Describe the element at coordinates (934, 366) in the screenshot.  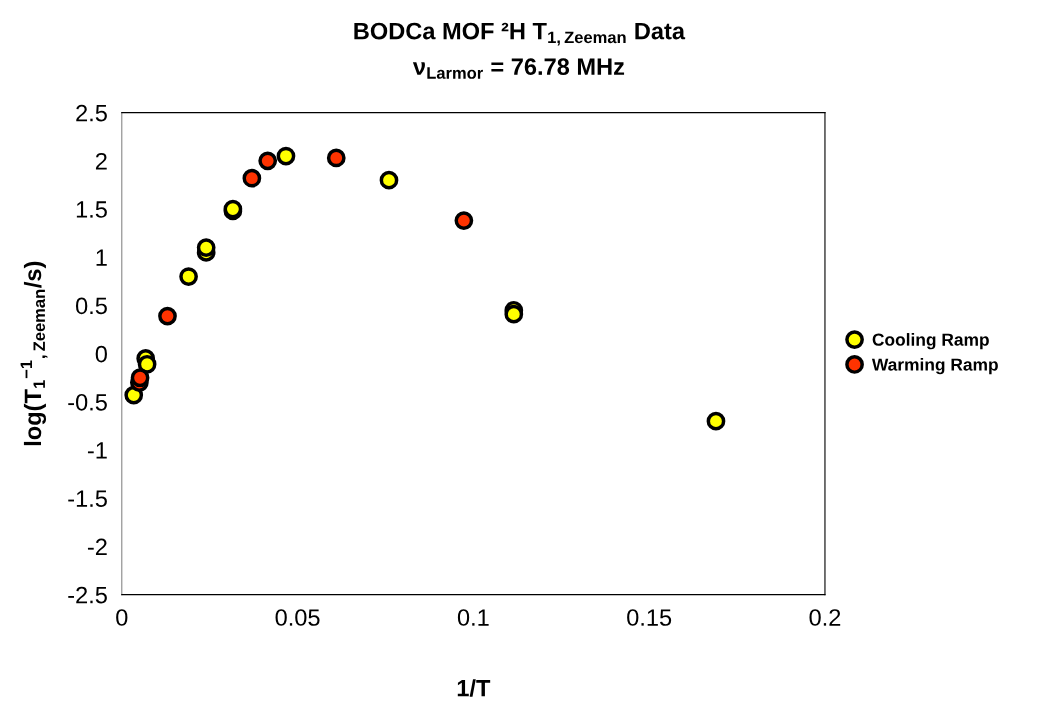
I see `legend-label: Warming Ramp` at that location.